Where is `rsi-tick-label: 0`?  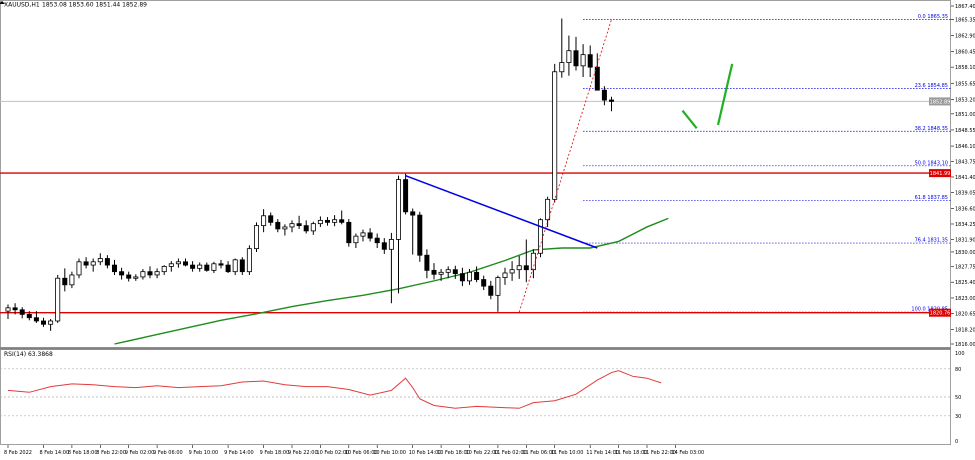 rsi-tick-label: 0 is located at coordinates (956, 442).